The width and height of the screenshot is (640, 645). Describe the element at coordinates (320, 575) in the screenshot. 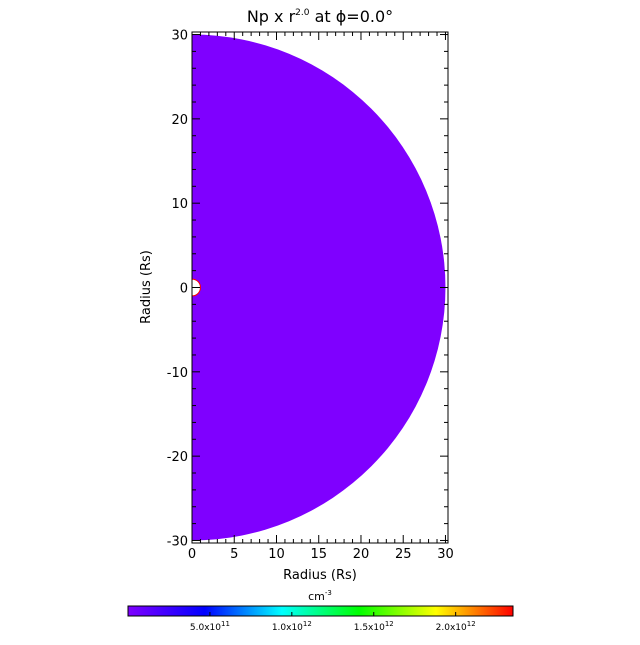

I see `x-axis-label: Radius (Rs)` at that location.